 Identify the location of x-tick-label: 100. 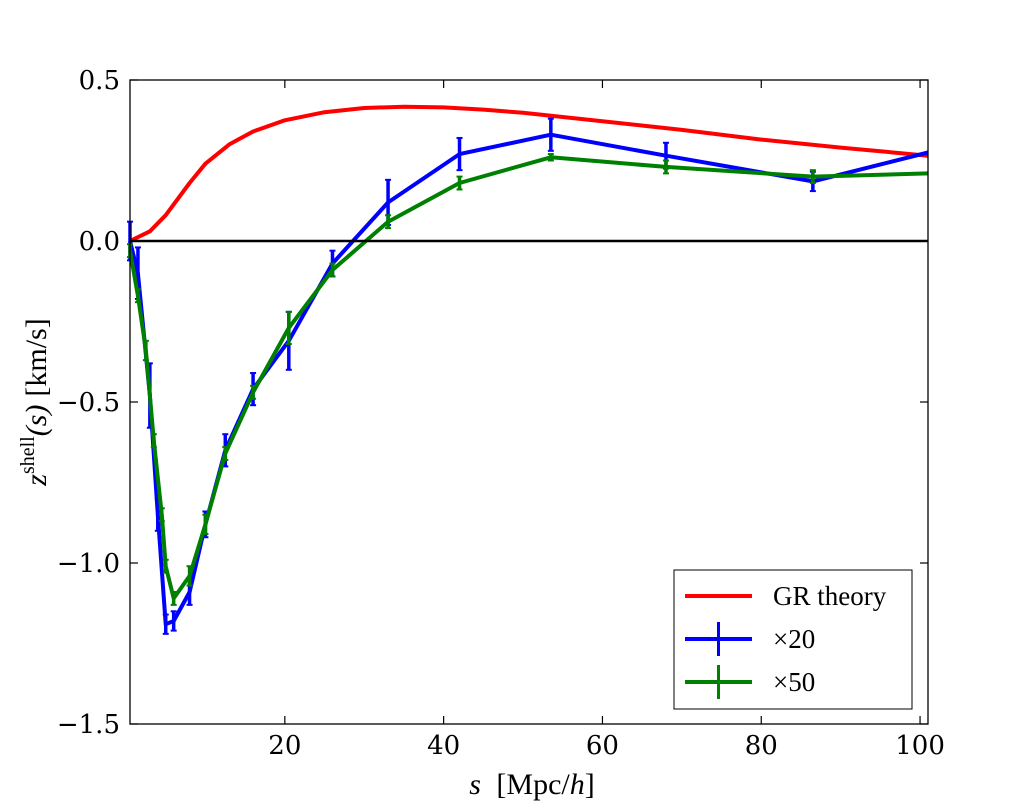
(920, 746).